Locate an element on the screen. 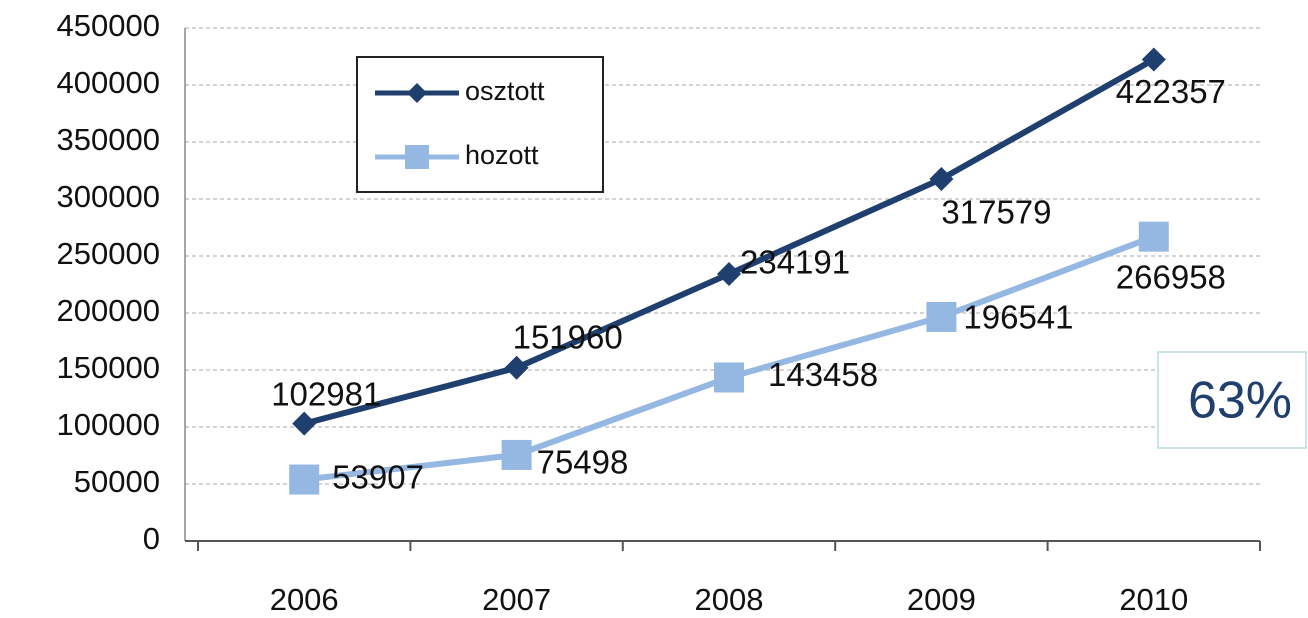  data-label: 317579 is located at coordinates (996, 212).